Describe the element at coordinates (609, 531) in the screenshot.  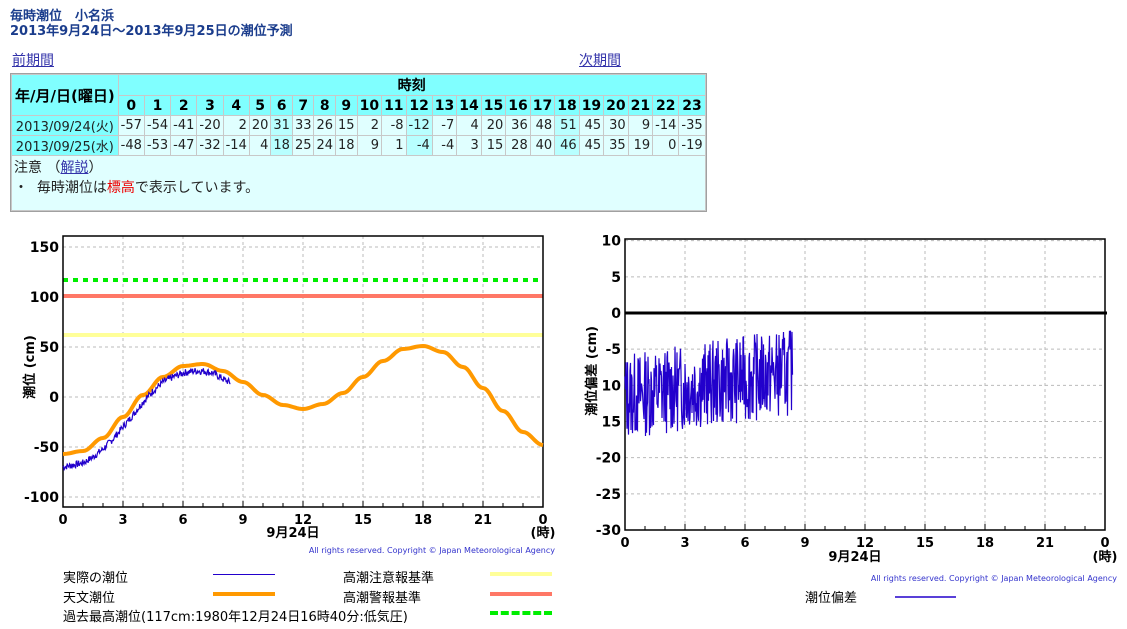
I see `y-tick-label: -30` at that location.